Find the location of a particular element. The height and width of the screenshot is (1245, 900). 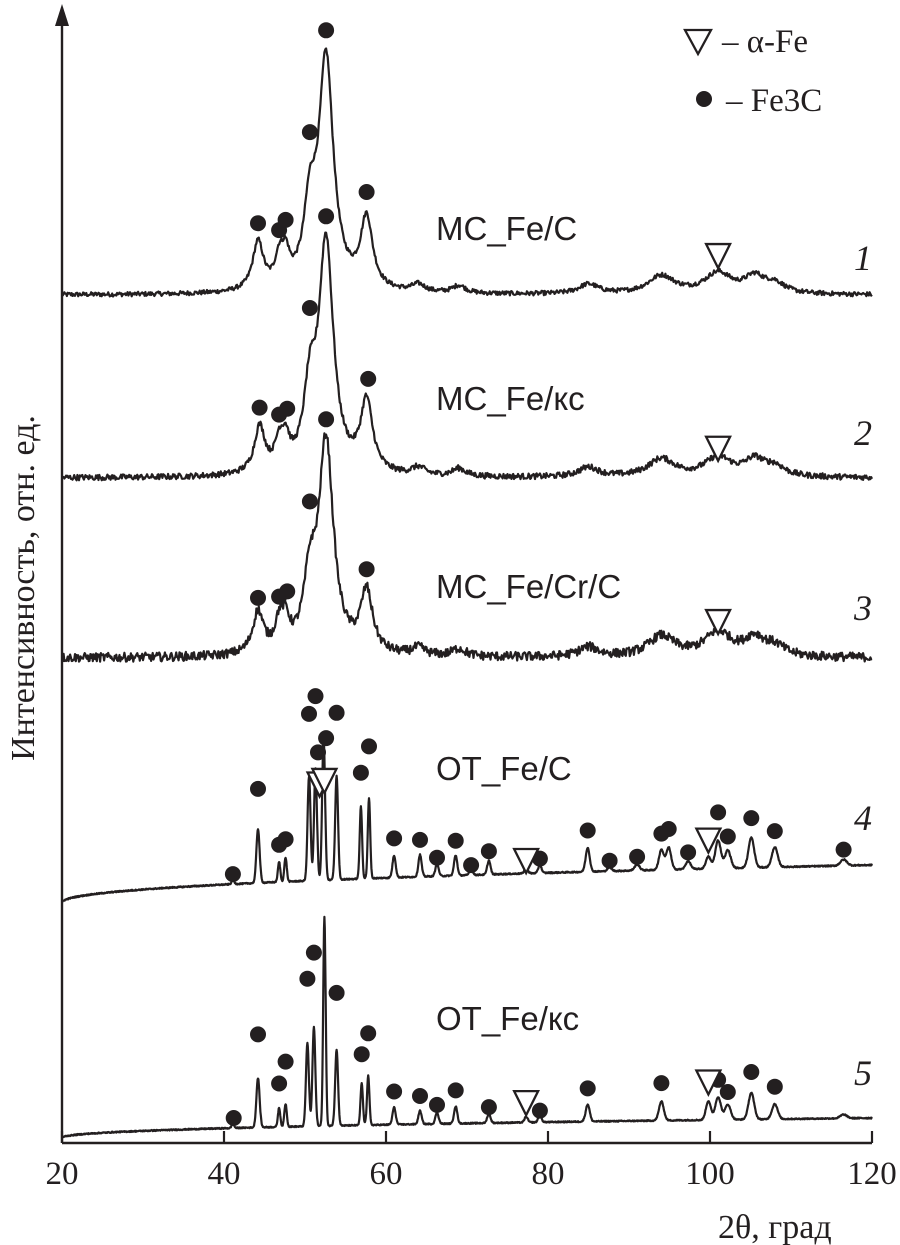

legend-triangle-icon is located at coordinates (698, 42).